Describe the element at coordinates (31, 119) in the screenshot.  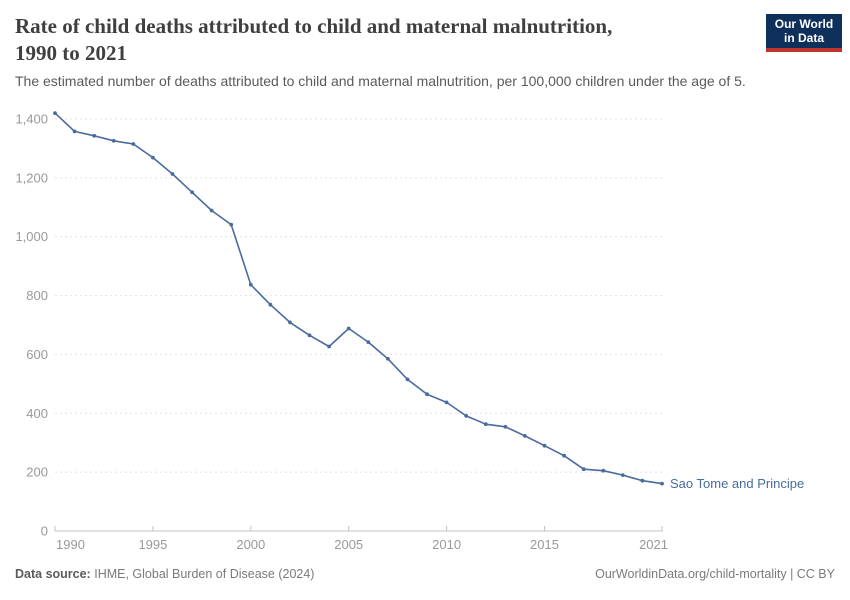
I see `svg-text: 1,400` at that location.